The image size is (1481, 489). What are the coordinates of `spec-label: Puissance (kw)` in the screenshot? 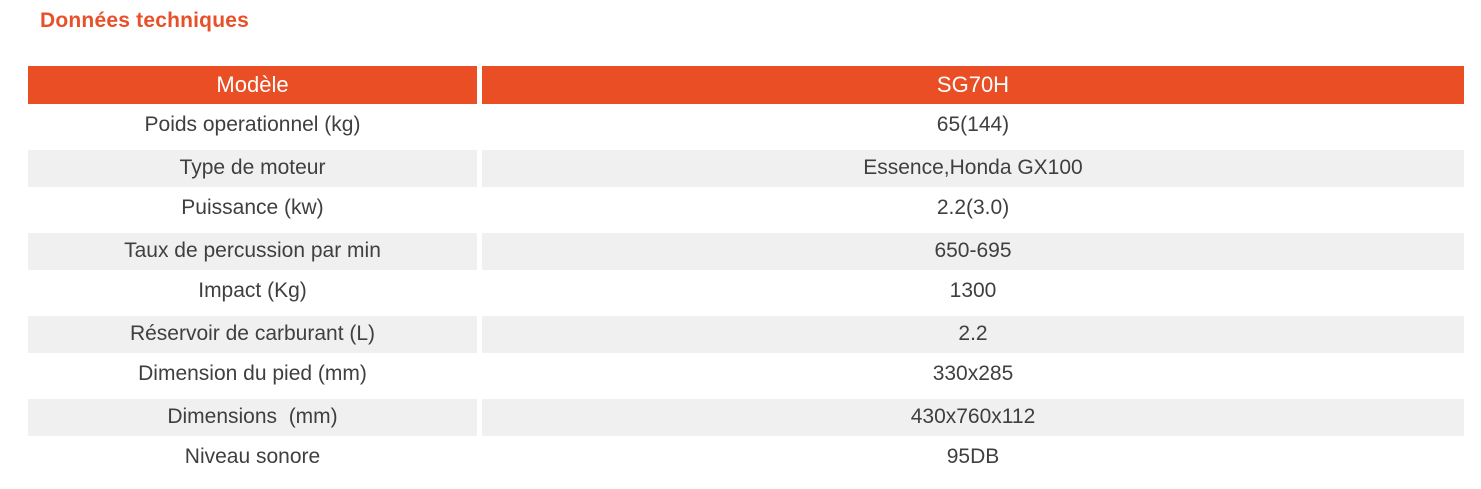 It's located at (252, 208).